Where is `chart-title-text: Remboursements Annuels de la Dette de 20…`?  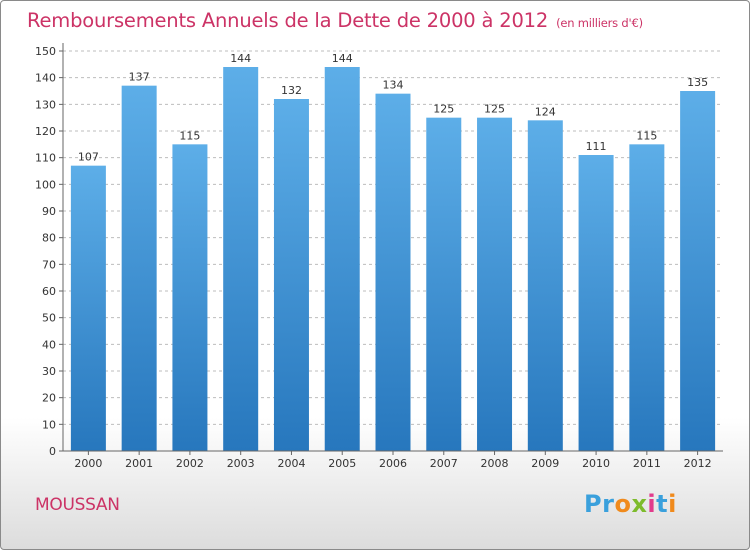
chart-title-text: Remboursements Annuels de la Dette de 20… is located at coordinates (288, 20).